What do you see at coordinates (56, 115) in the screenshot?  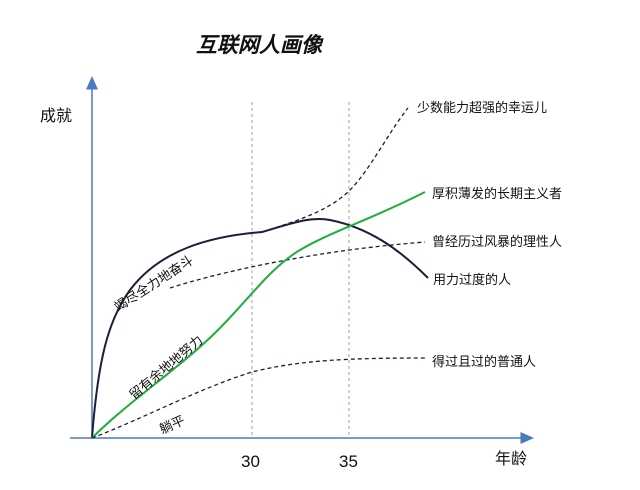 I see `y-axis-label: 成就` at bounding box center [56, 115].